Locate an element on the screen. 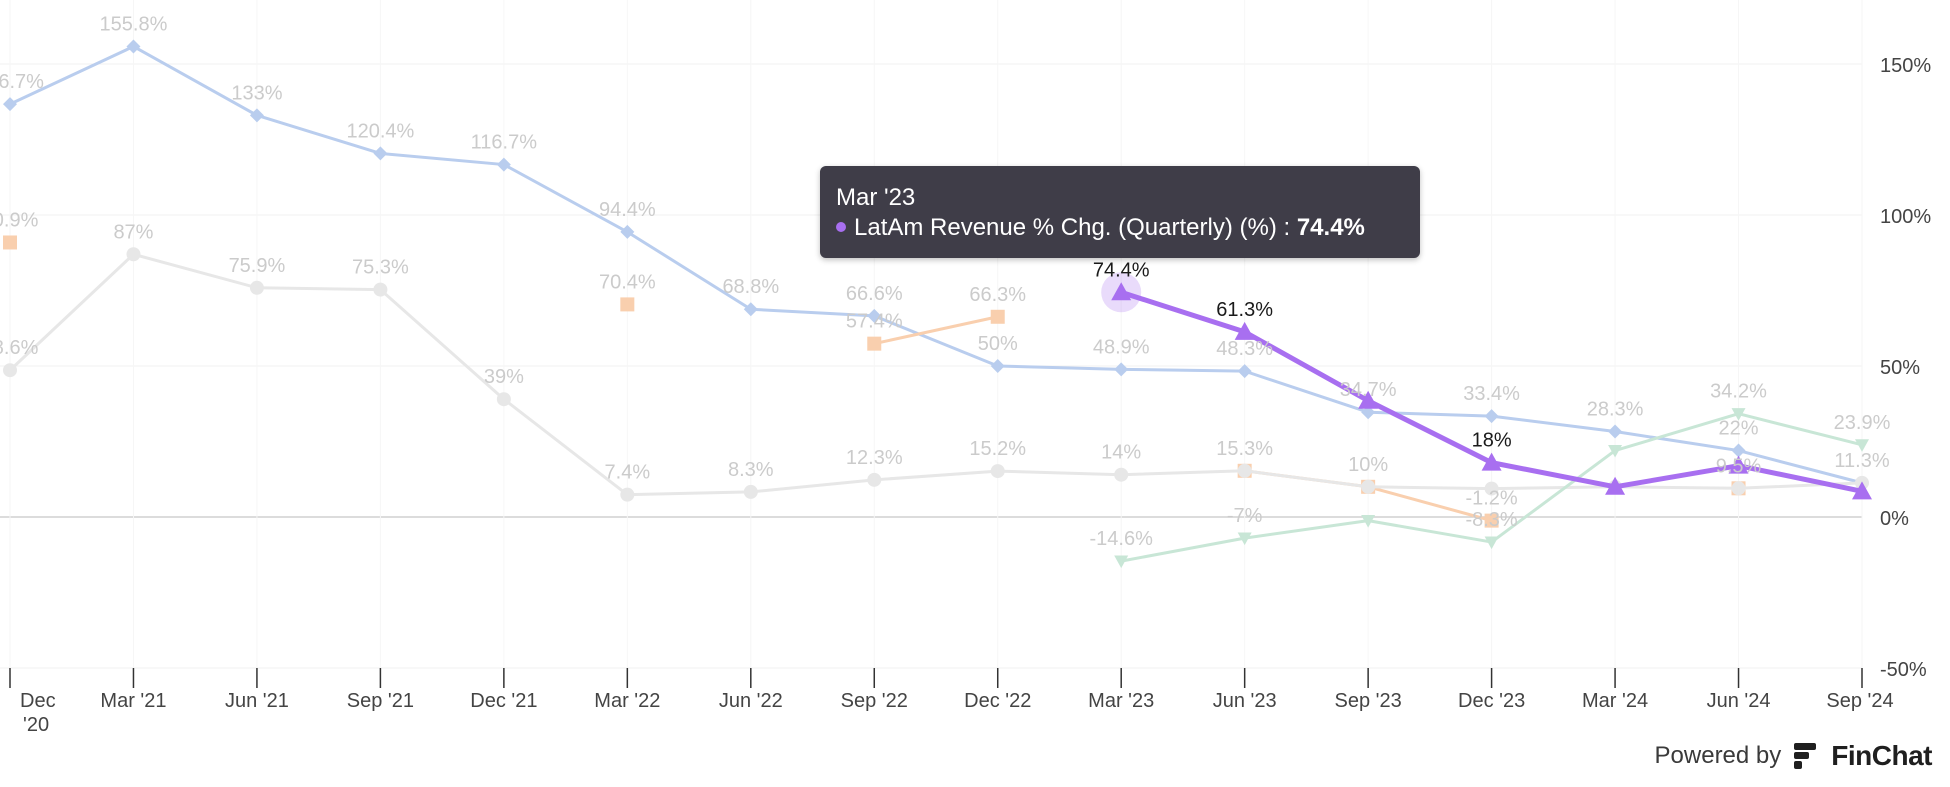 This screenshot has height=787, width=1950. data-label: 10% is located at coordinates (1368, 465).